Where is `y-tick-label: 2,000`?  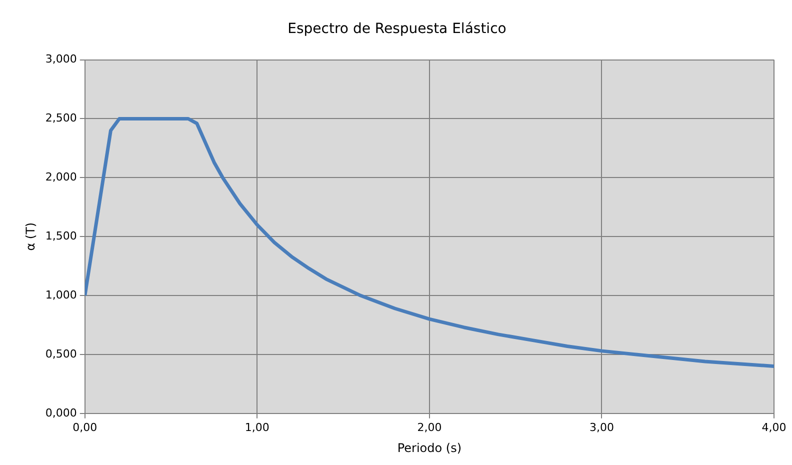
y-tick-label: 2,000 is located at coordinates (61, 177).